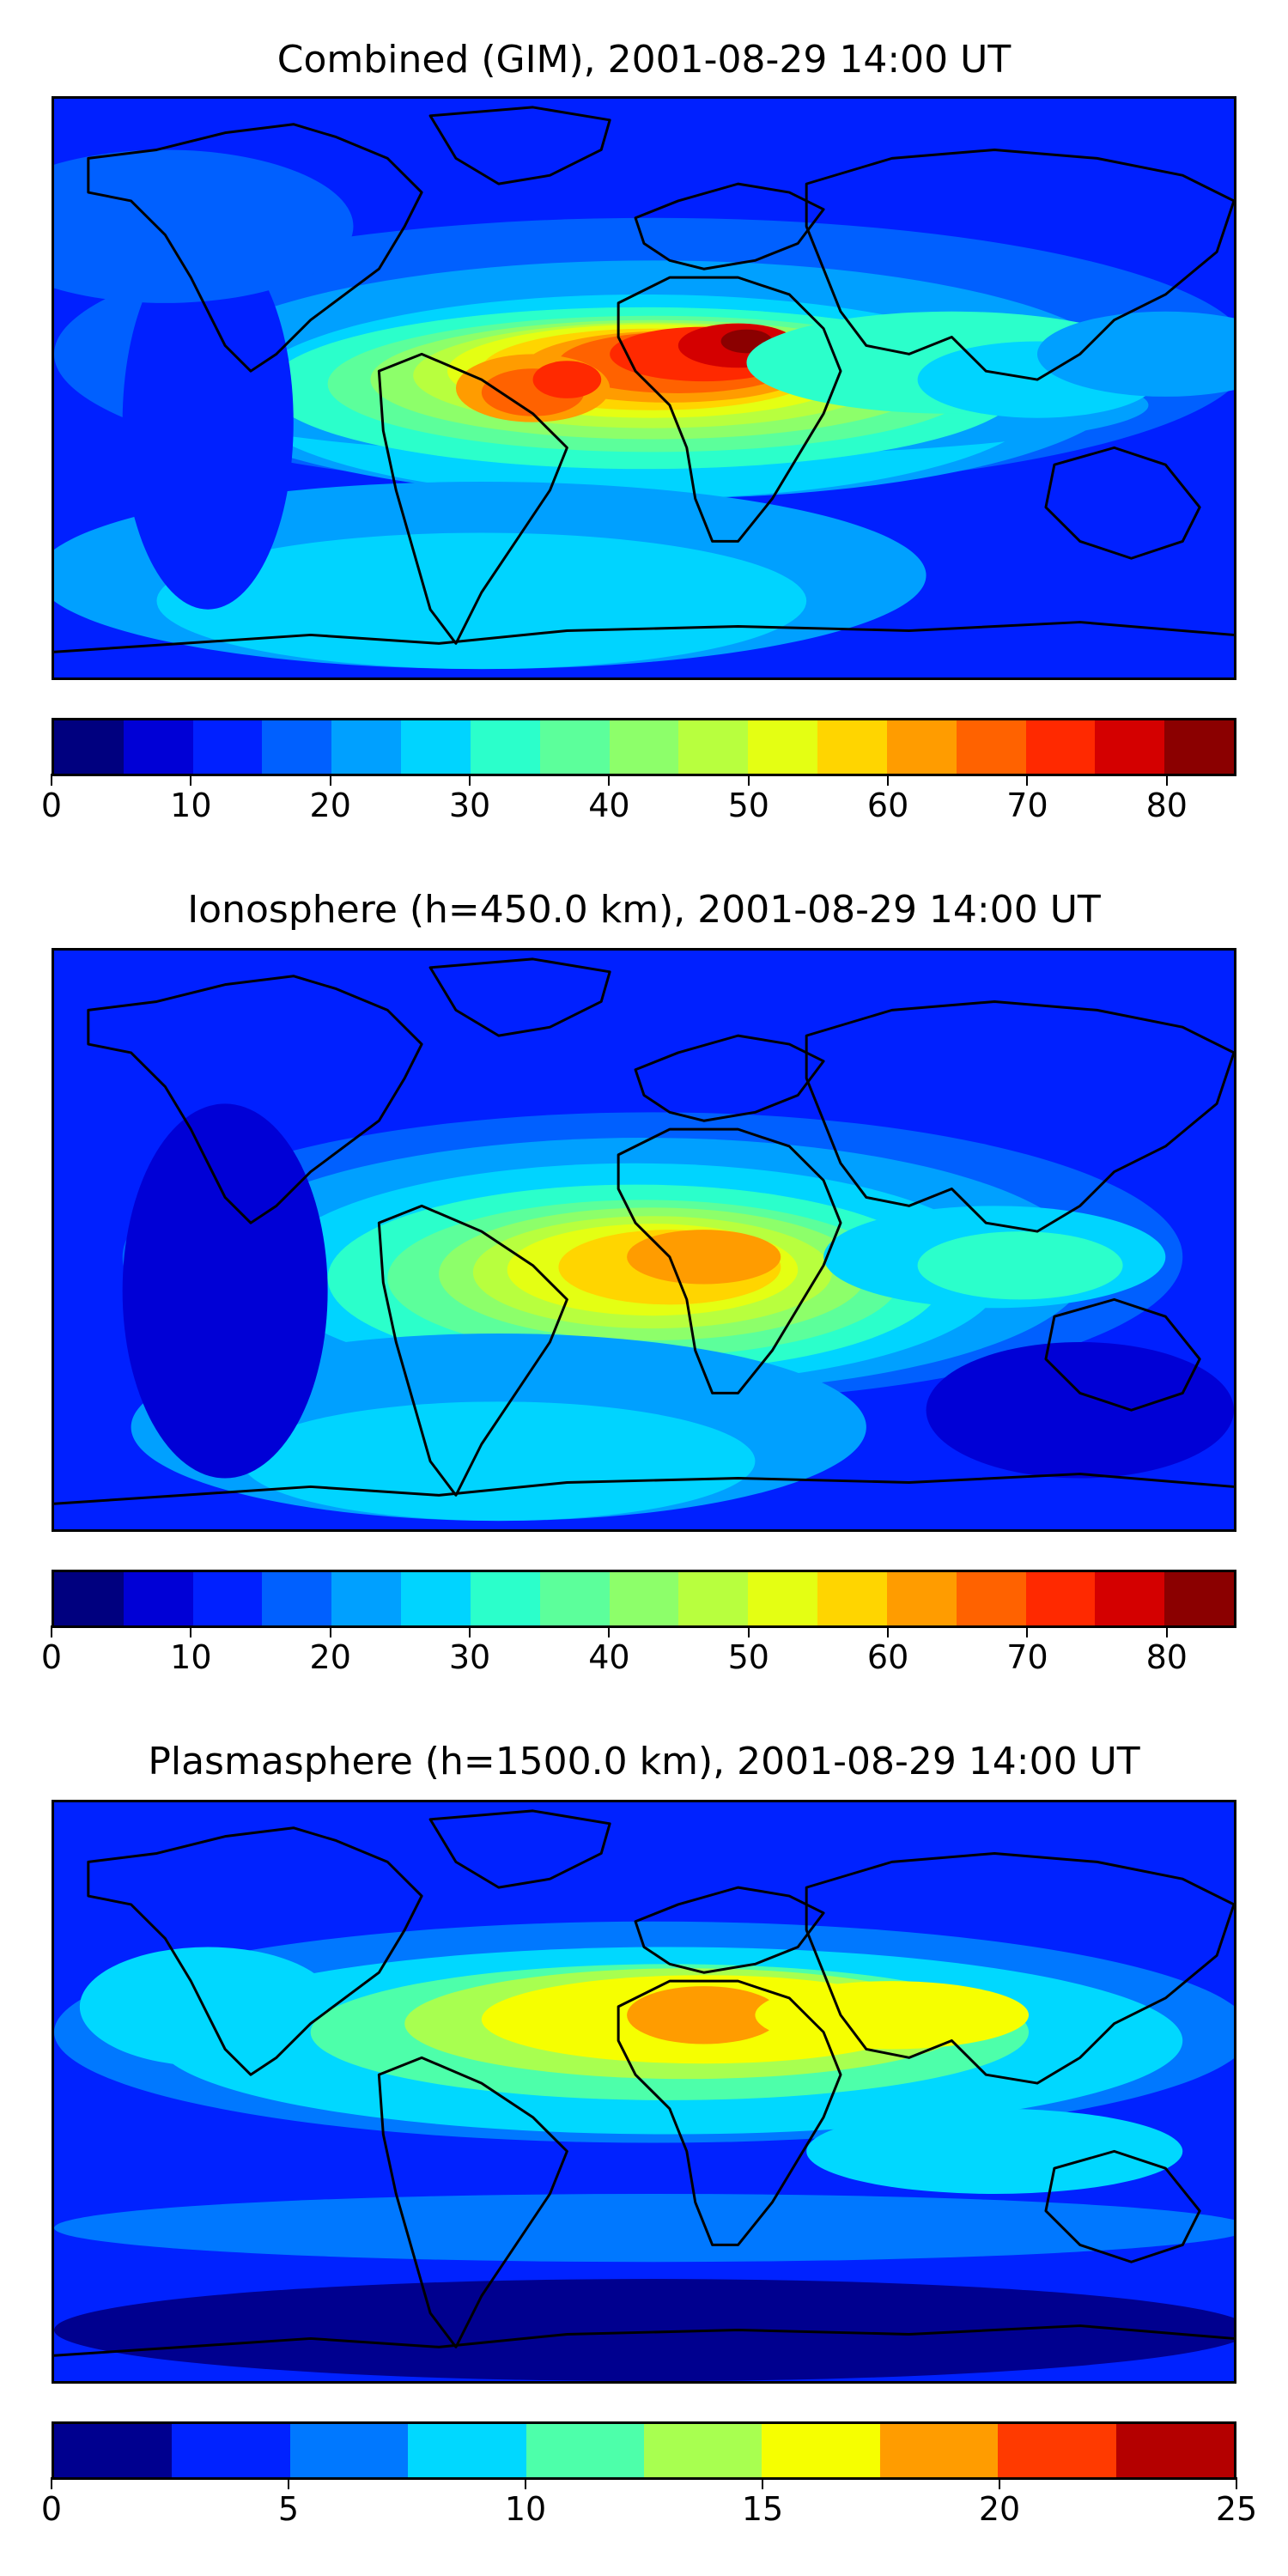 This screenshot has height=2576, width=1288. I want to click on panel-2-colorbar, so click(644, 1599).